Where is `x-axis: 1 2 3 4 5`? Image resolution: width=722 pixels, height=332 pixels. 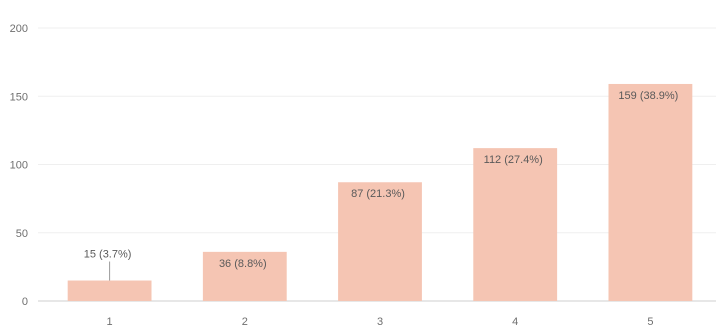 x-axis: 1 2 3 4 5 is located at coordinates (380, 322).